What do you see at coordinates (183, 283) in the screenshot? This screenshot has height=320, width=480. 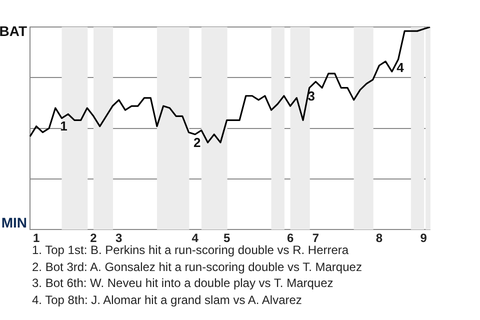 I see `text: 3. Bot 6th: W. Neveu hit into a double play vs T. Marquez` at bounding box center [183, 283].